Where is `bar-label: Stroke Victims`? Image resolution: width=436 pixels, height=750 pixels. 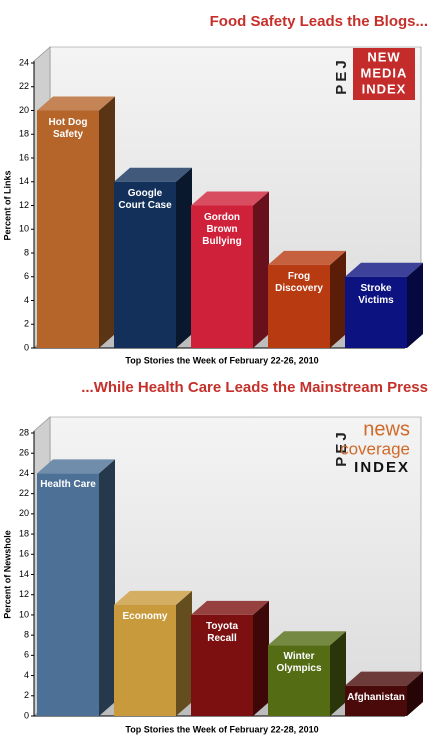
bar-label: Stroke Victims is located at coordinates (376, 294).